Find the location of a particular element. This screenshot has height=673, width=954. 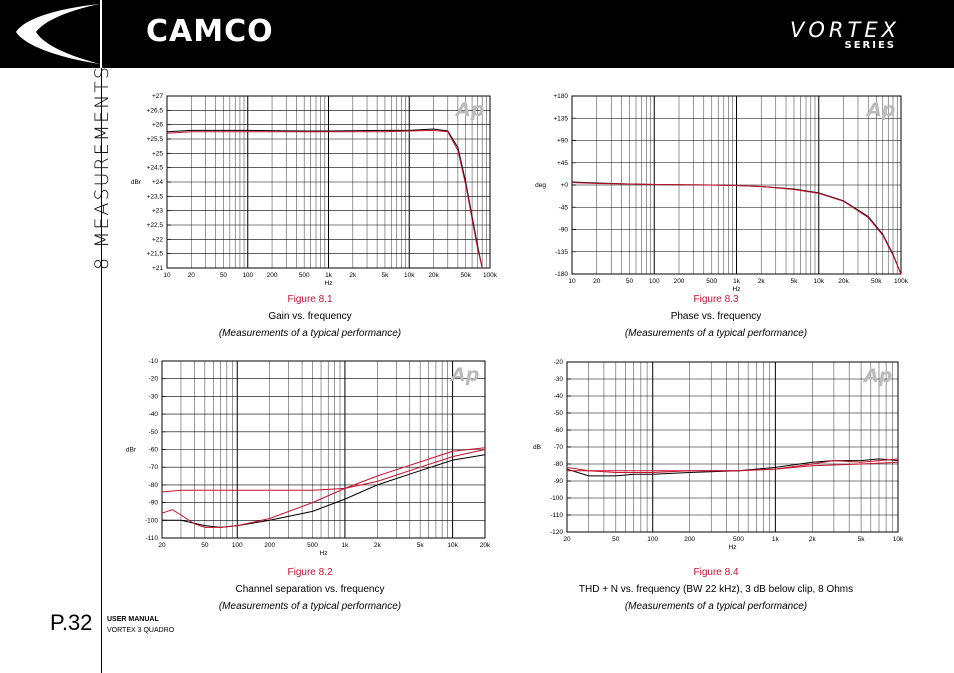

y-tick-label: +0 is located at coordinates (565, 185).